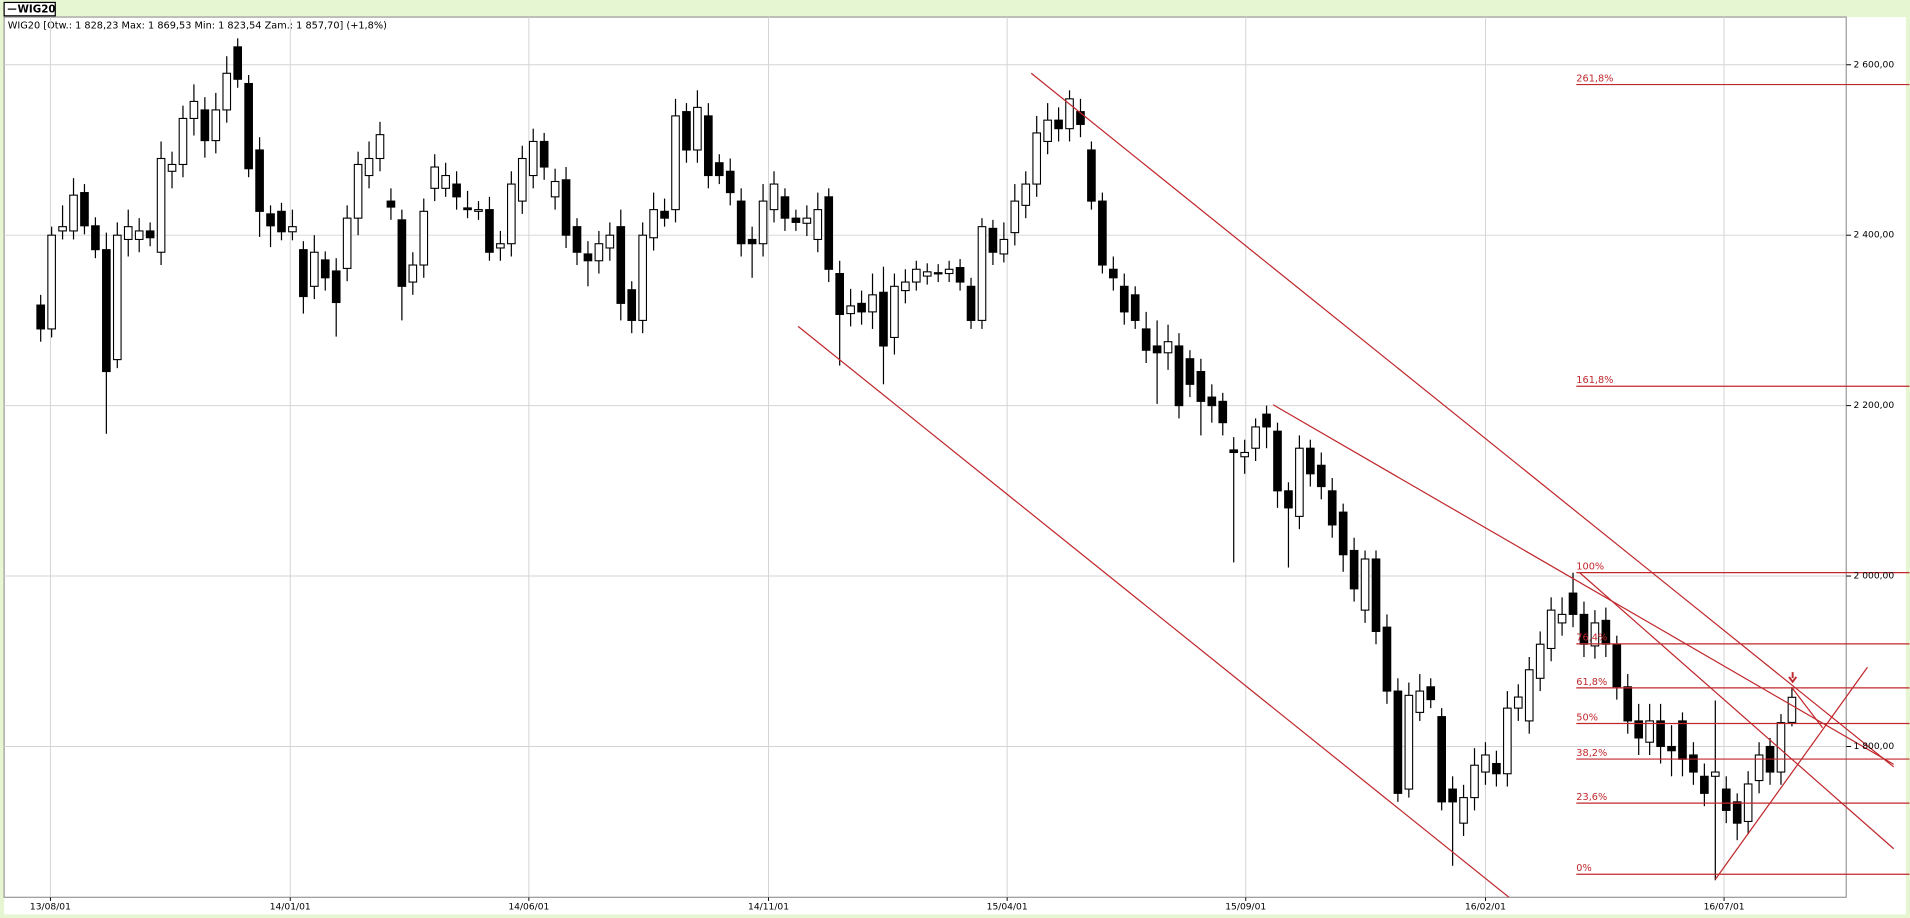 The height and width of the screenshot is (918, 1910). Describe the element at coordinates (1874, 65) in the screenshot. I see `y-tick-label: 2 600,00` at that location.